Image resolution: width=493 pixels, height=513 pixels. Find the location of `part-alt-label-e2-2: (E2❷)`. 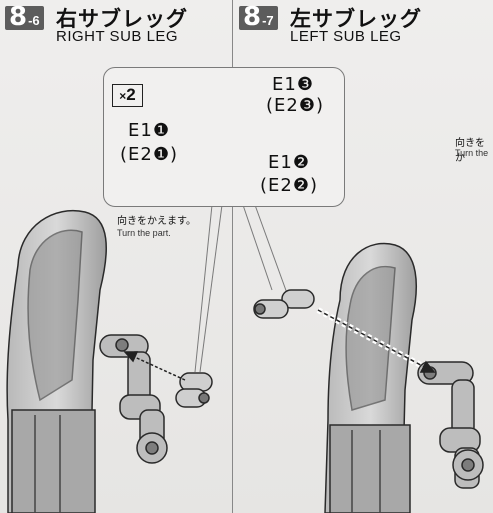

part-alt-label-e2-2: (E2❷) is located at coordinates (289, 185).